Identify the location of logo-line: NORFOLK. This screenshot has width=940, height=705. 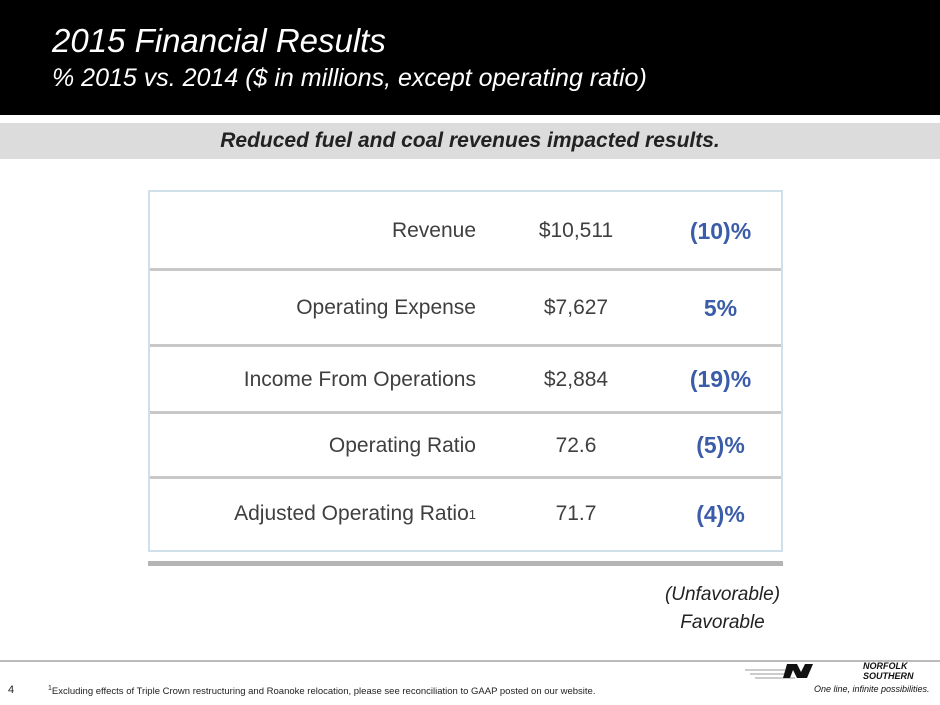
(885, 666).